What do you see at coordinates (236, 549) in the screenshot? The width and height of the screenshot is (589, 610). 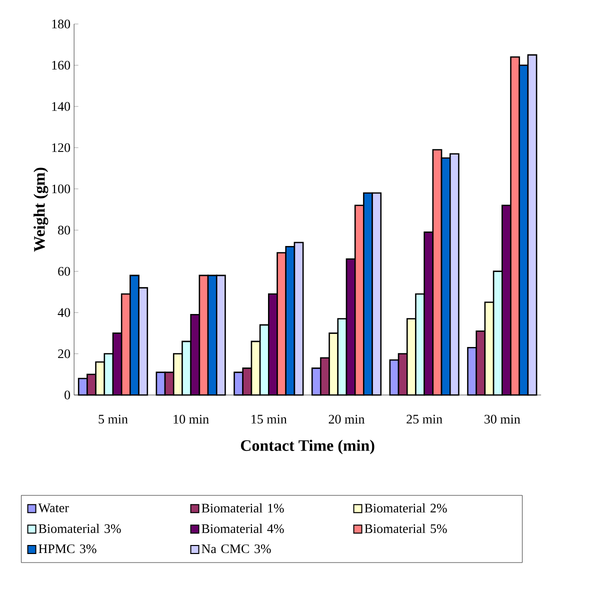 I see `legend-label: Na CMC 3%` at bounding box center [236, 549].